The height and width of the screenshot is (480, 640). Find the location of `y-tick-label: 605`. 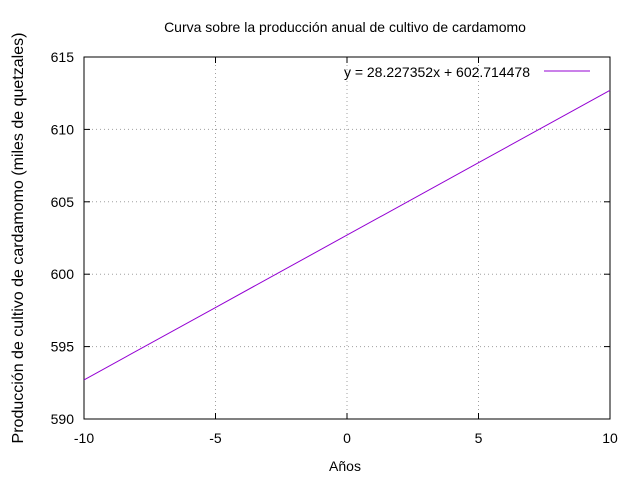

y-tick-label: 605 is located at coordinates (63, 202).